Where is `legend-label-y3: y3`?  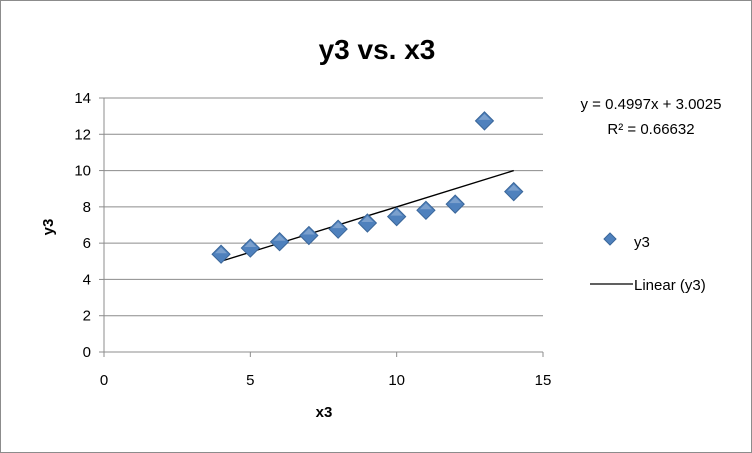 legend-label-y3: y3 is located at coordinates (642, 242).